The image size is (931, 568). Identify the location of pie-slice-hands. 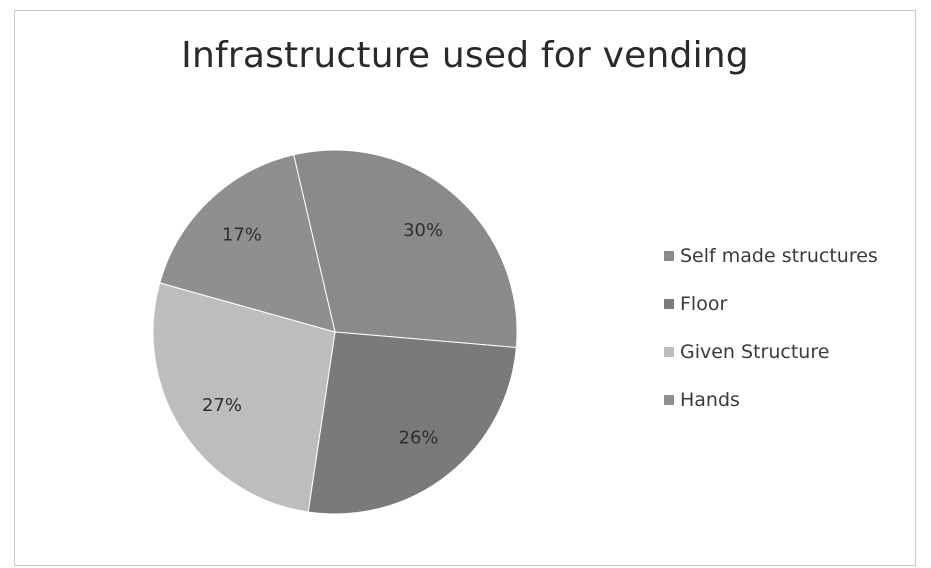
(247, 243).